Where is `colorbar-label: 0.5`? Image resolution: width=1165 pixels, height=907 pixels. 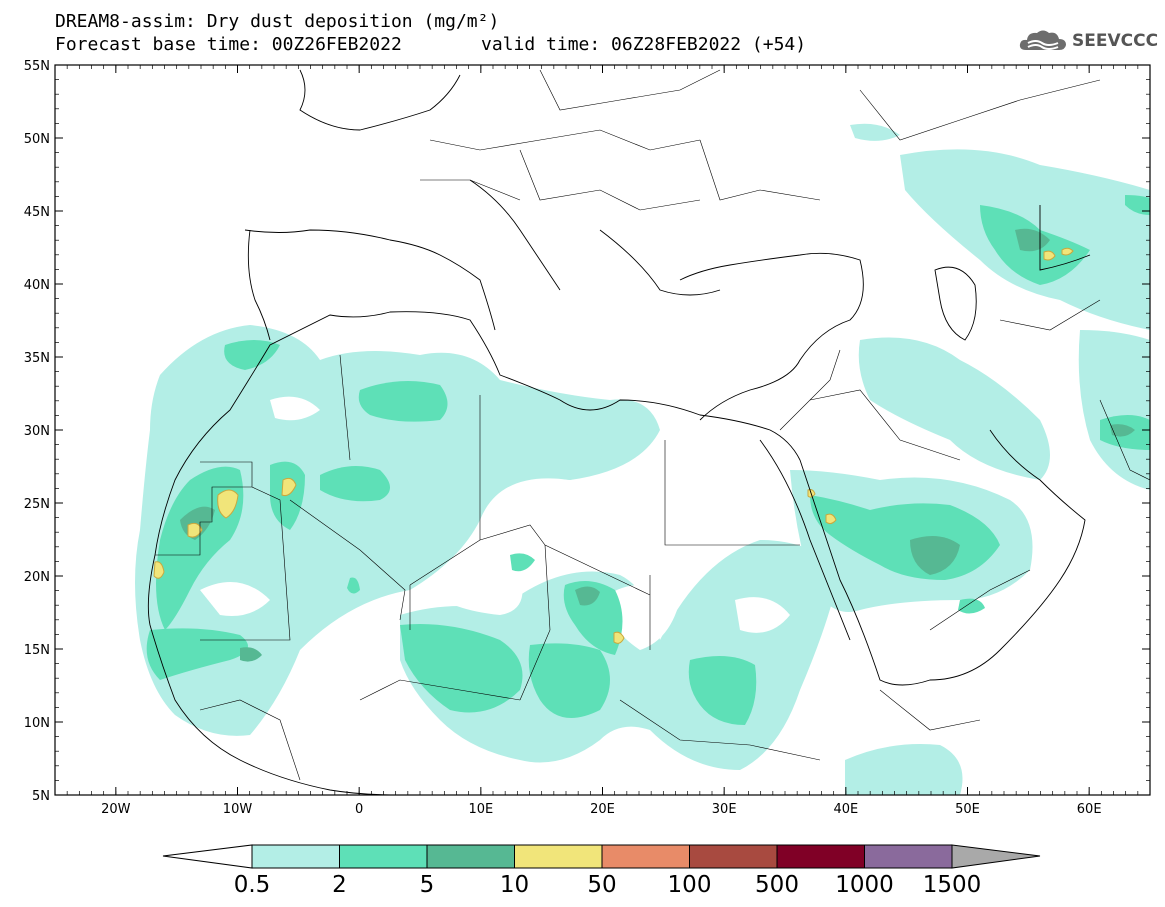 colorbar-label: 0.5 is located at coordinates (252, 885).